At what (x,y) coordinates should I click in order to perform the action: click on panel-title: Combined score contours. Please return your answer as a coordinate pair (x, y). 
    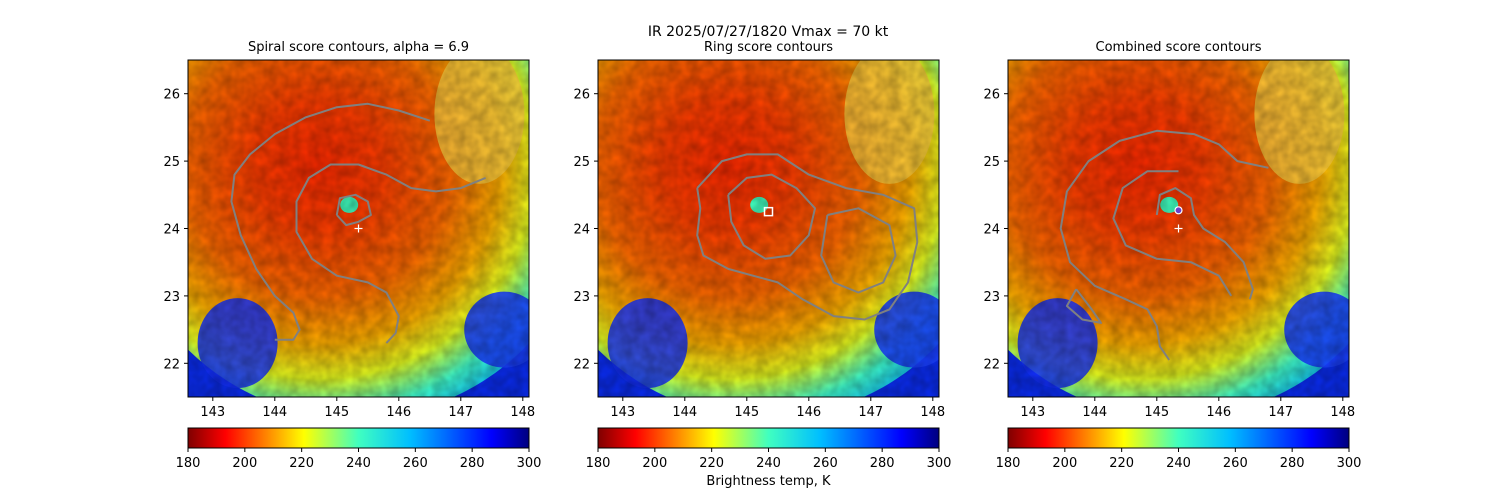
    Looking at the image, I should click on (1179, 47).